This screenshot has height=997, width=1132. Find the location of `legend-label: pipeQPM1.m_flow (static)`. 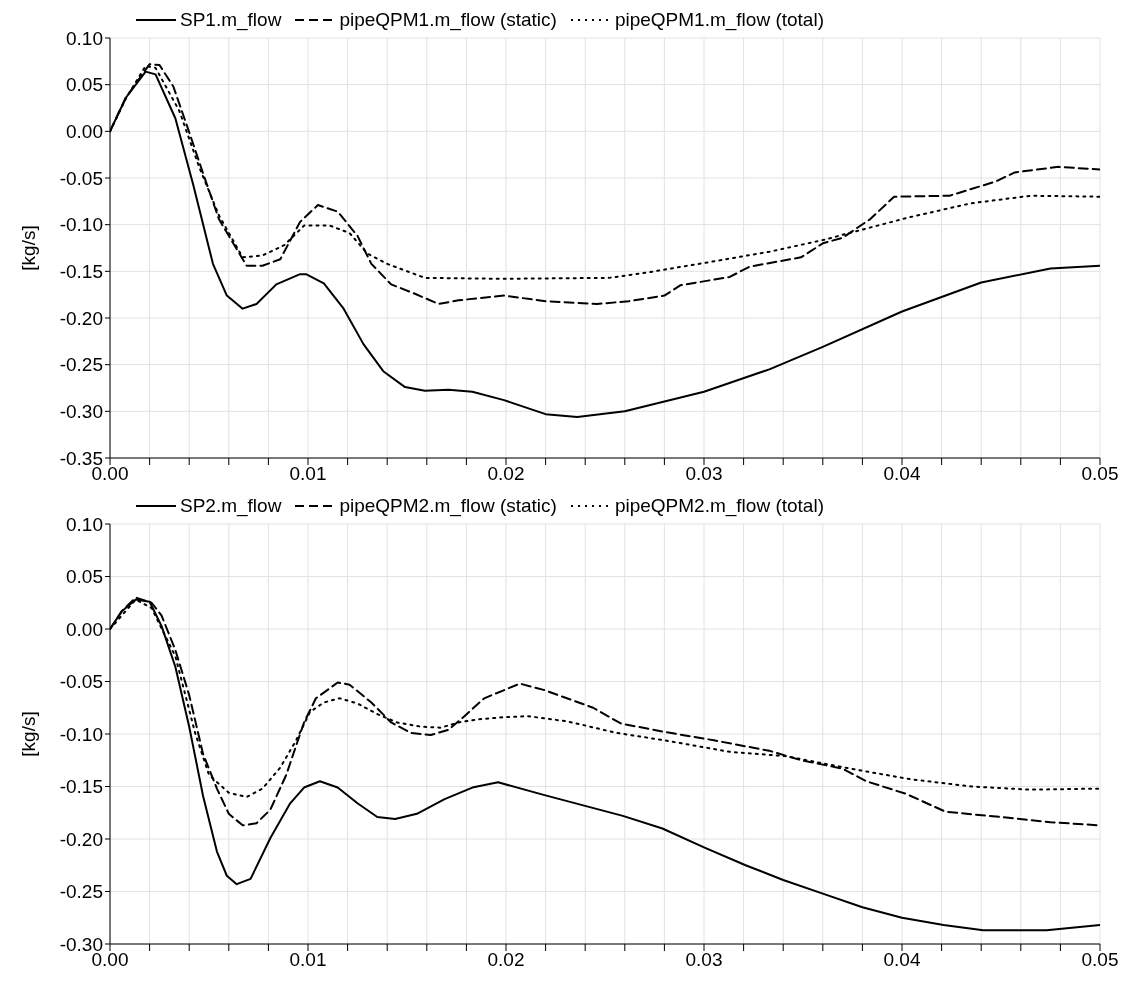

legend-label: pipeQPM1.m_flow (static) is located at coordinates (448, 20).